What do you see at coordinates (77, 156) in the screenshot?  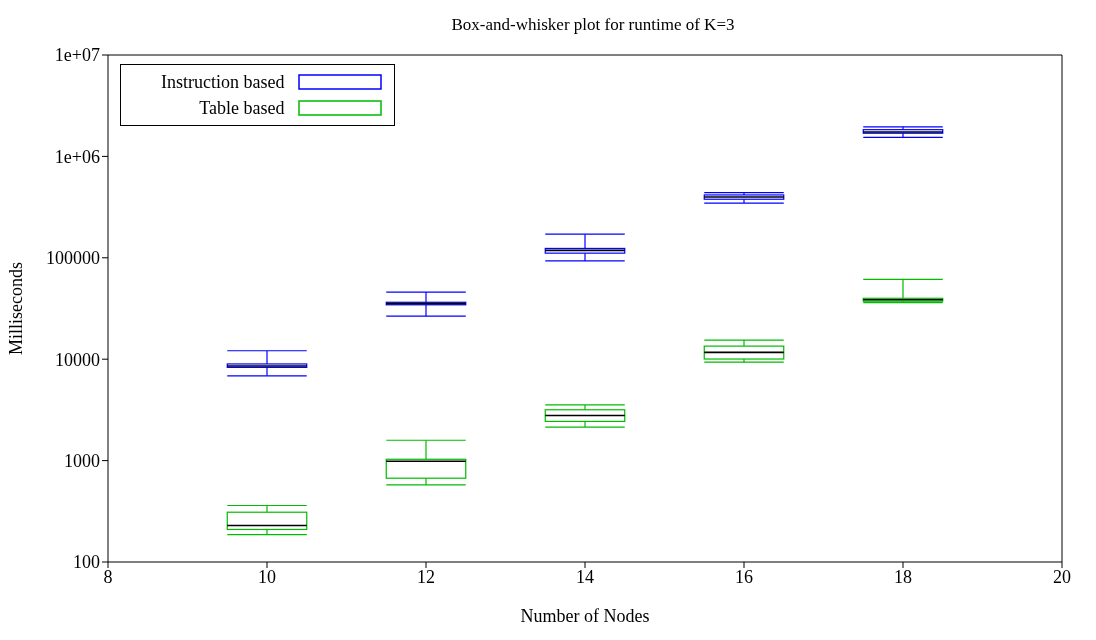 I see `y-tick-label: 1e+06` at bounding box center [77, 156].